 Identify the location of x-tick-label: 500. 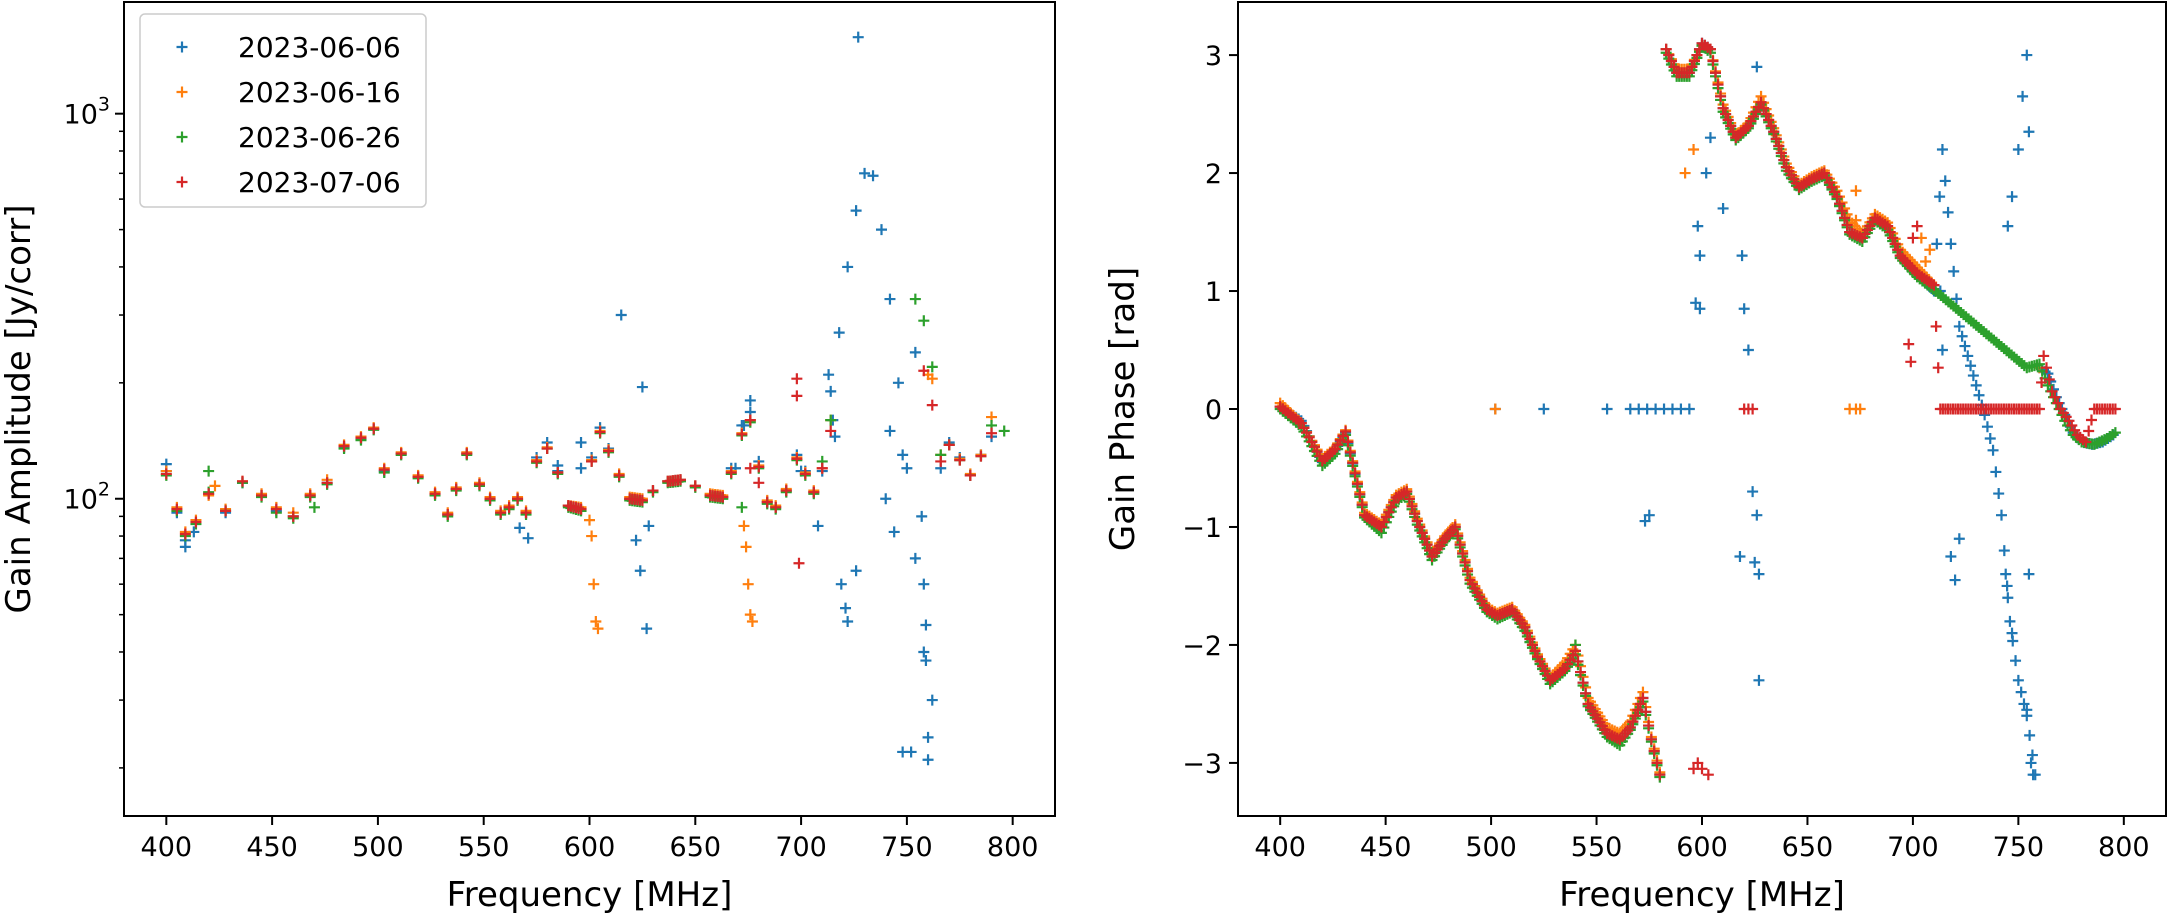
(1491, 847).